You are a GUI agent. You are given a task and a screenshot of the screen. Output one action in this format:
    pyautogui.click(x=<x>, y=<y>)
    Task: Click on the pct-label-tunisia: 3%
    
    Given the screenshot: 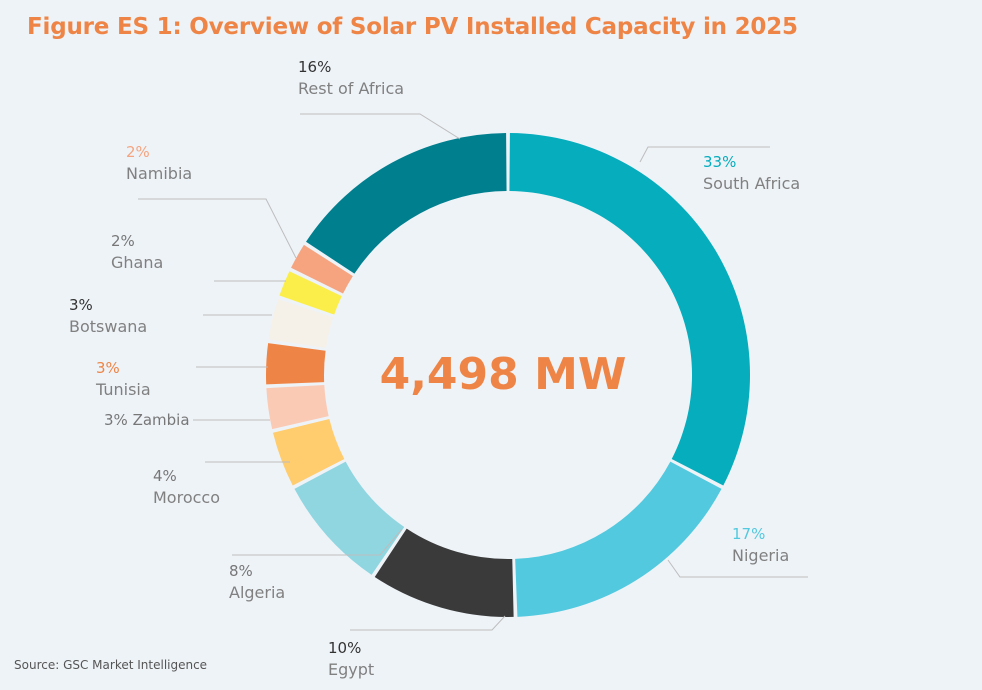 What is the action you would take?
    pyautogui.click(x=108, y=368)
    